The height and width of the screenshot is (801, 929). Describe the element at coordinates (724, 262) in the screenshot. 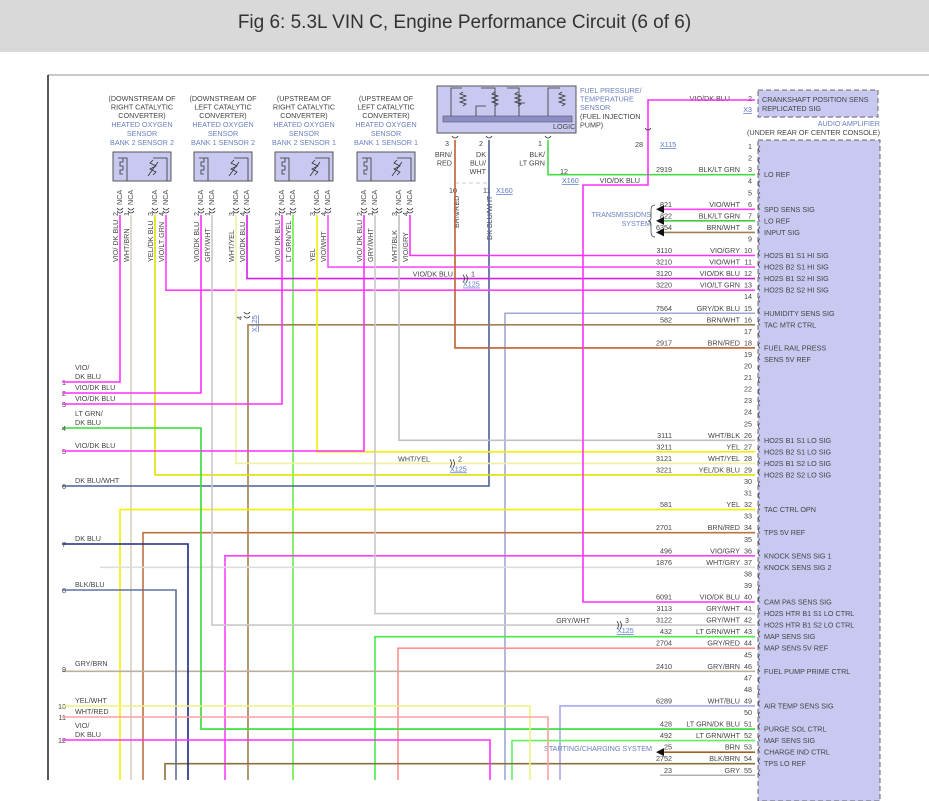

I see `wire-color-label: VIO/WHT` at that location.